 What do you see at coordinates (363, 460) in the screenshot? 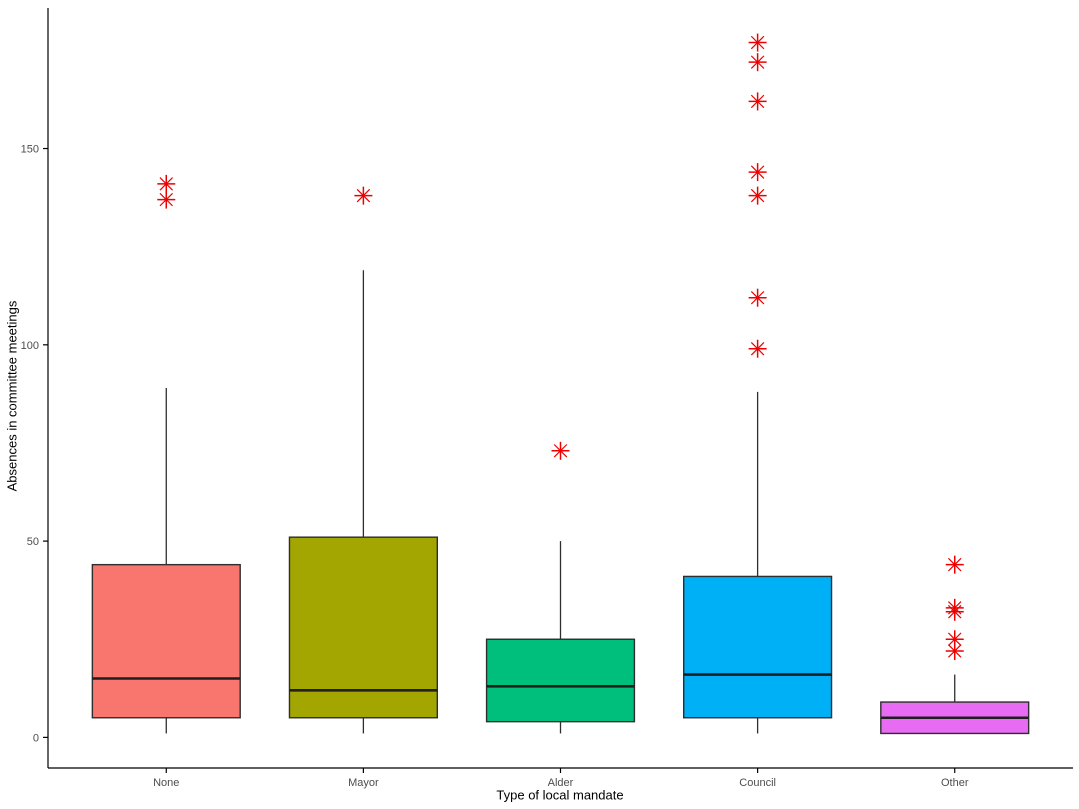
I see `boxplot-mayor` at bounding box center [363, 460].